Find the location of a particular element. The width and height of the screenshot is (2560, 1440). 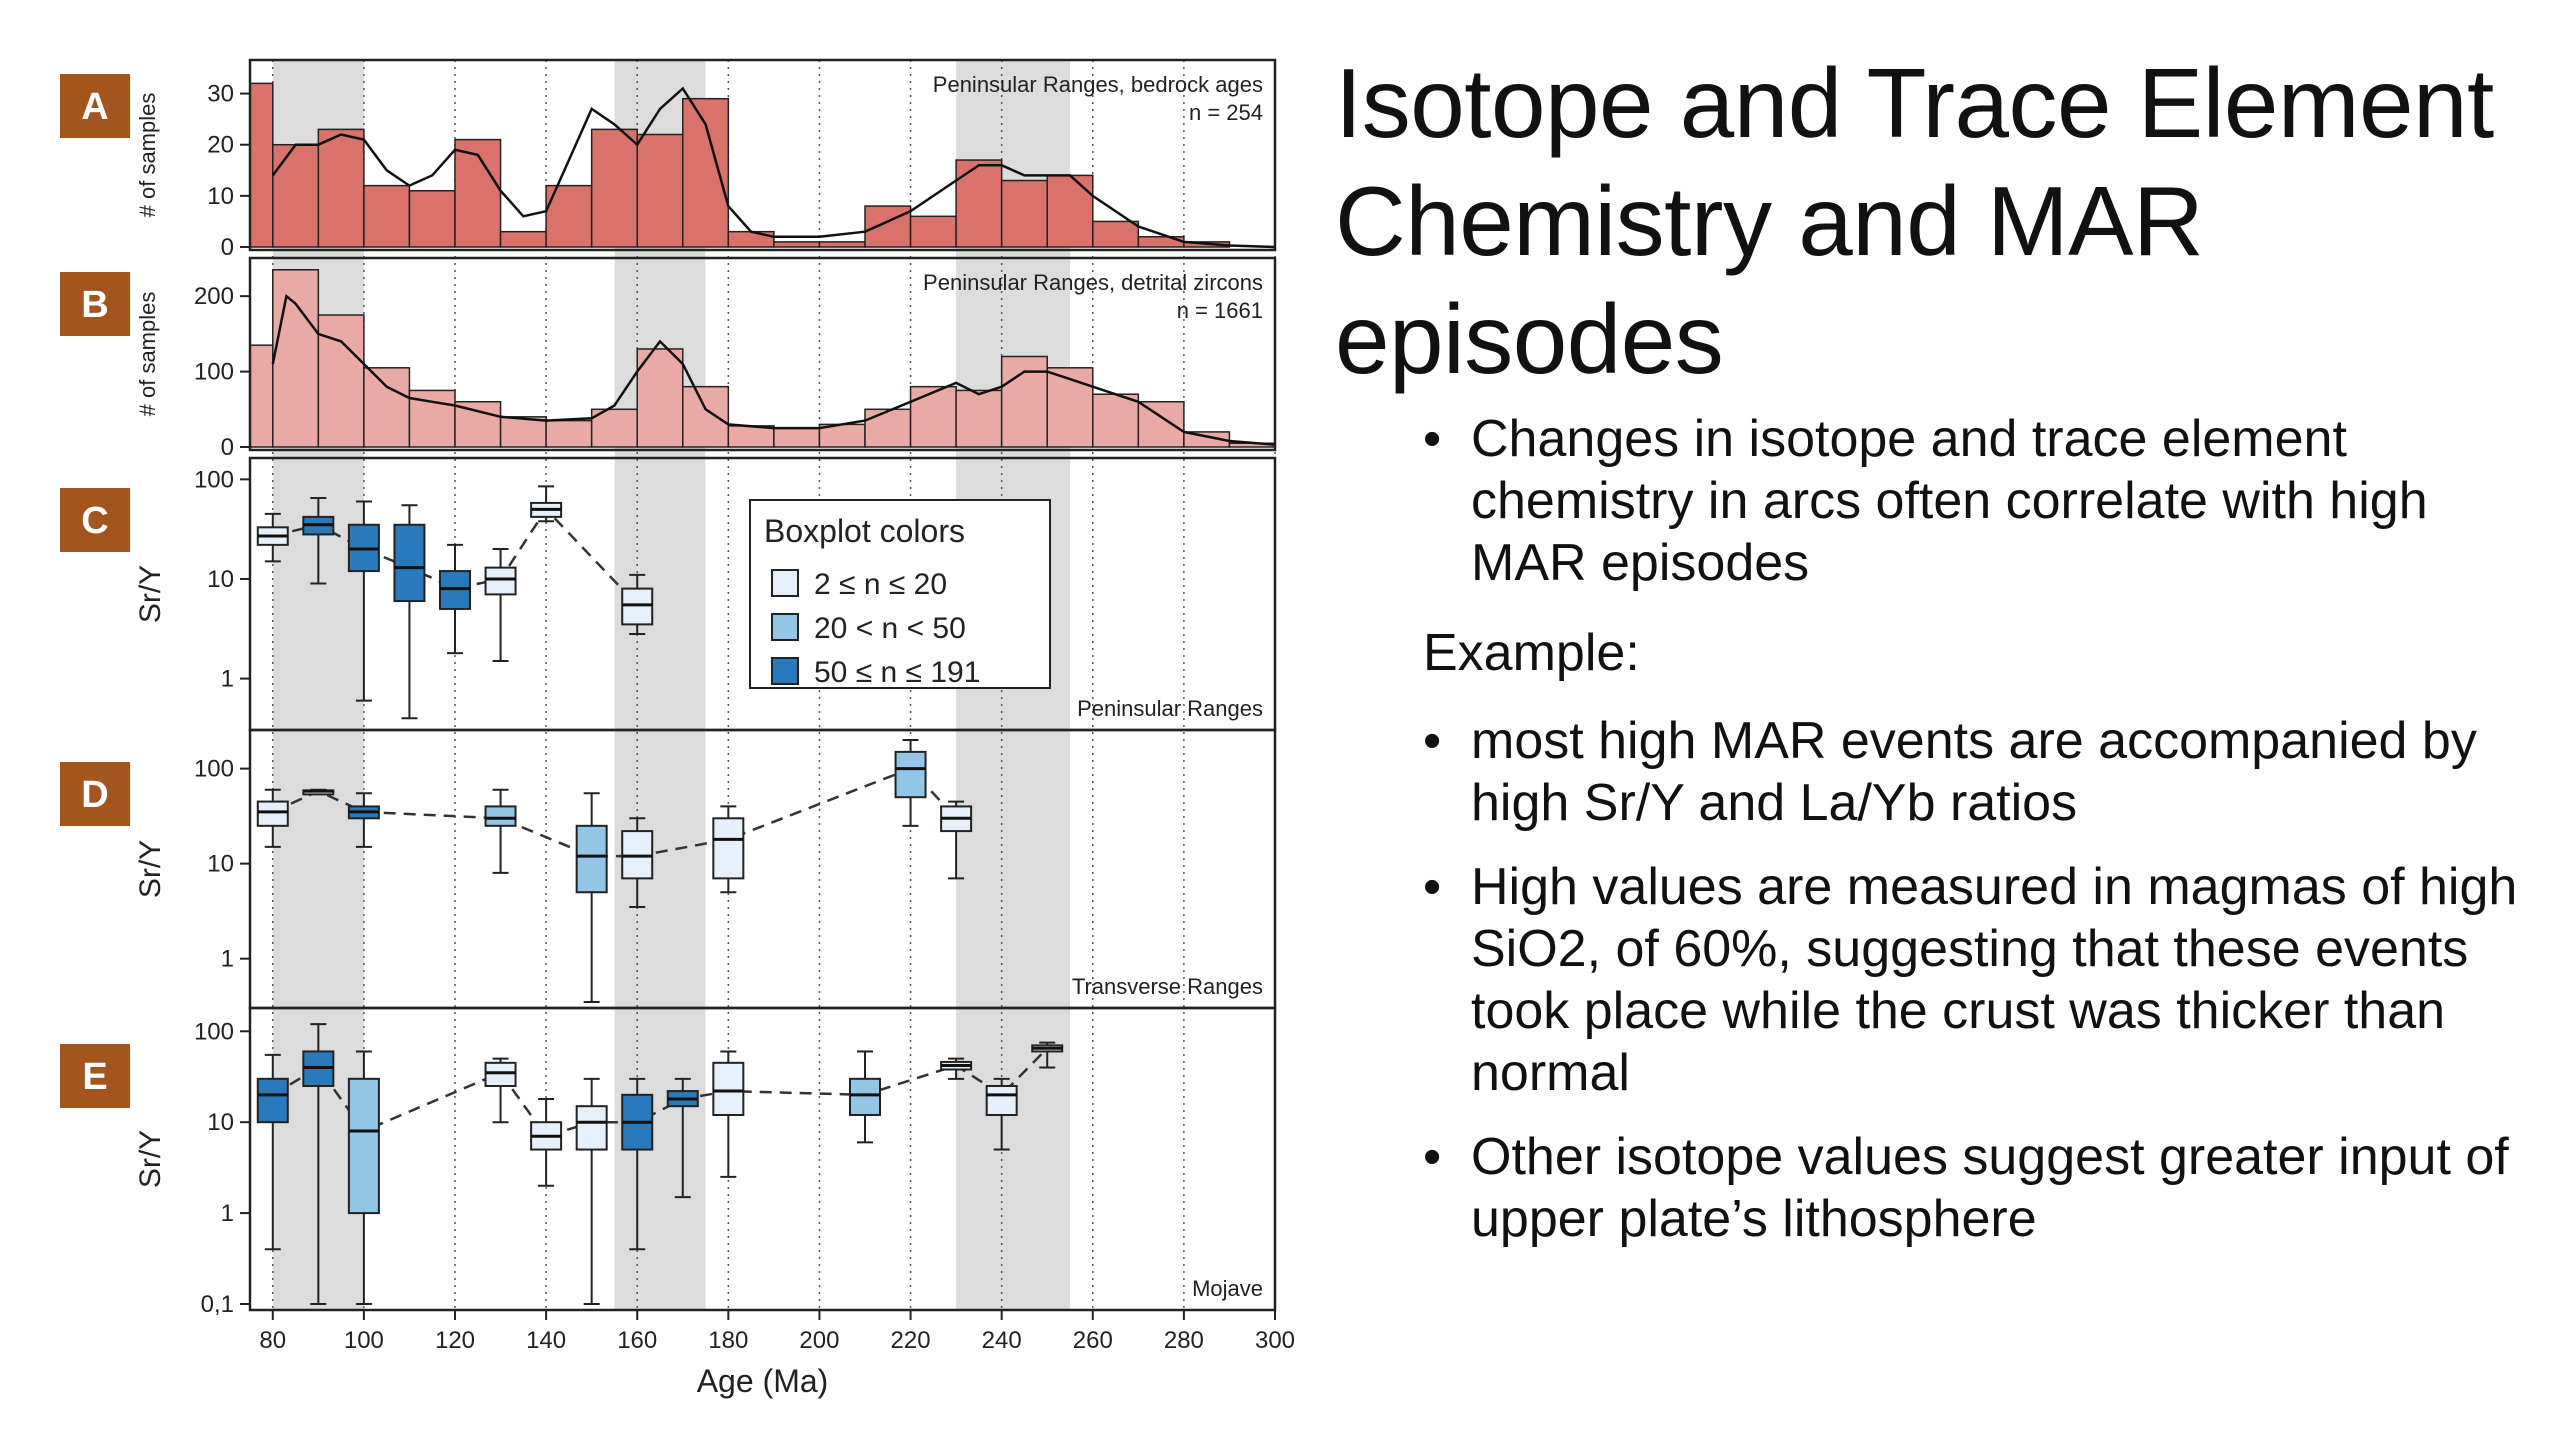

x-tick-label: 300 is located at coordinates (1275, 1340).